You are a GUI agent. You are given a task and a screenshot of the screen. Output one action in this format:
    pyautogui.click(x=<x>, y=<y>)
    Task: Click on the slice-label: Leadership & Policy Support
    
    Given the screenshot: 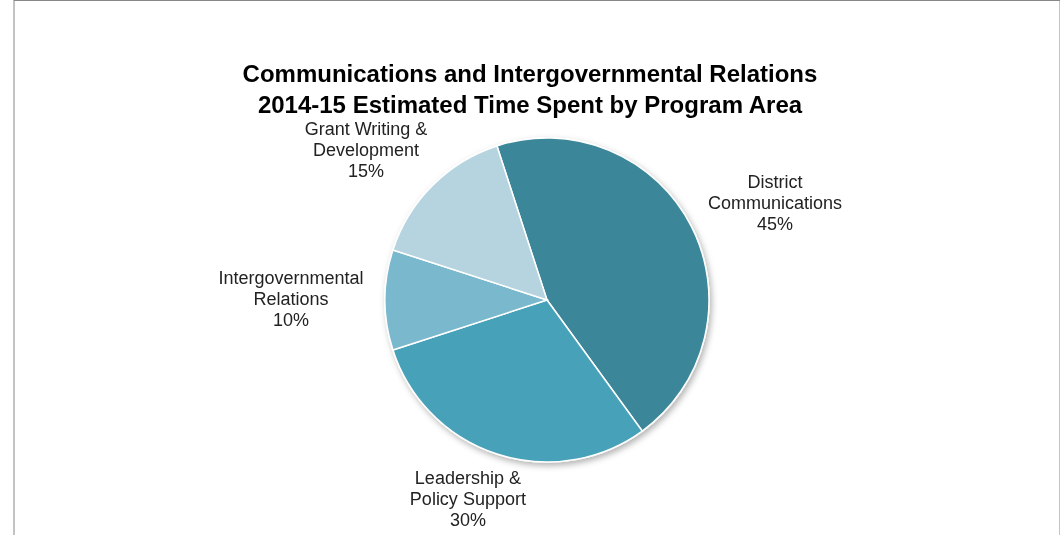 What is the action you would take?
    pyautogui.click(x=467, y=489)
    